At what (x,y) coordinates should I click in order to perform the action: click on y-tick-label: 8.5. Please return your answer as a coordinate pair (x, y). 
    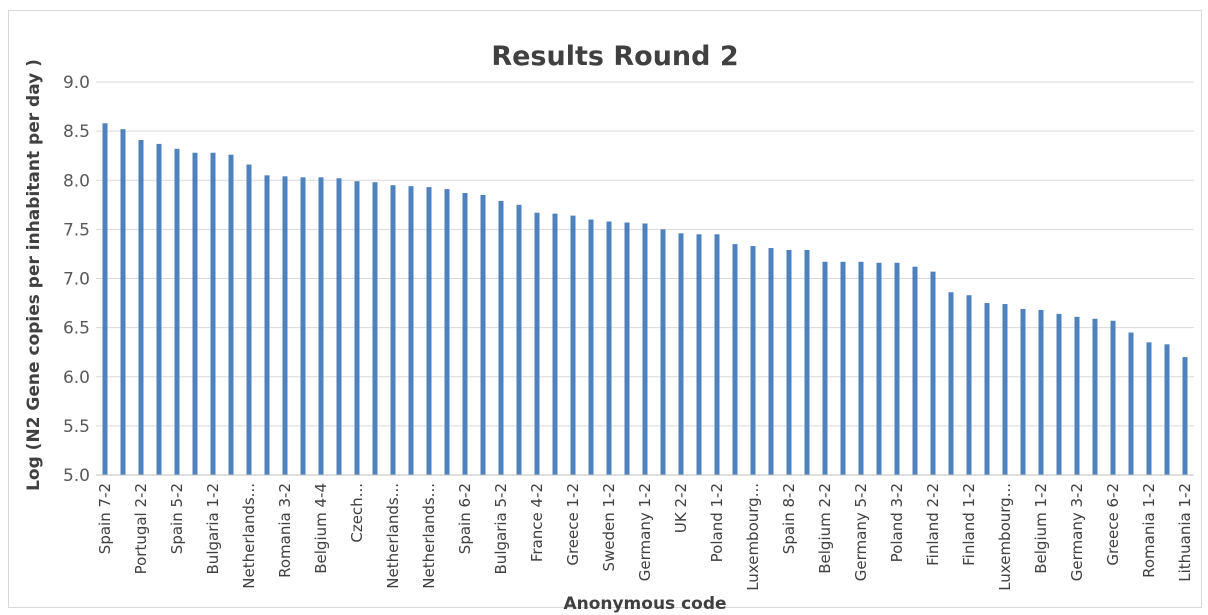
    Looking at the image, I should click on (76, 132).